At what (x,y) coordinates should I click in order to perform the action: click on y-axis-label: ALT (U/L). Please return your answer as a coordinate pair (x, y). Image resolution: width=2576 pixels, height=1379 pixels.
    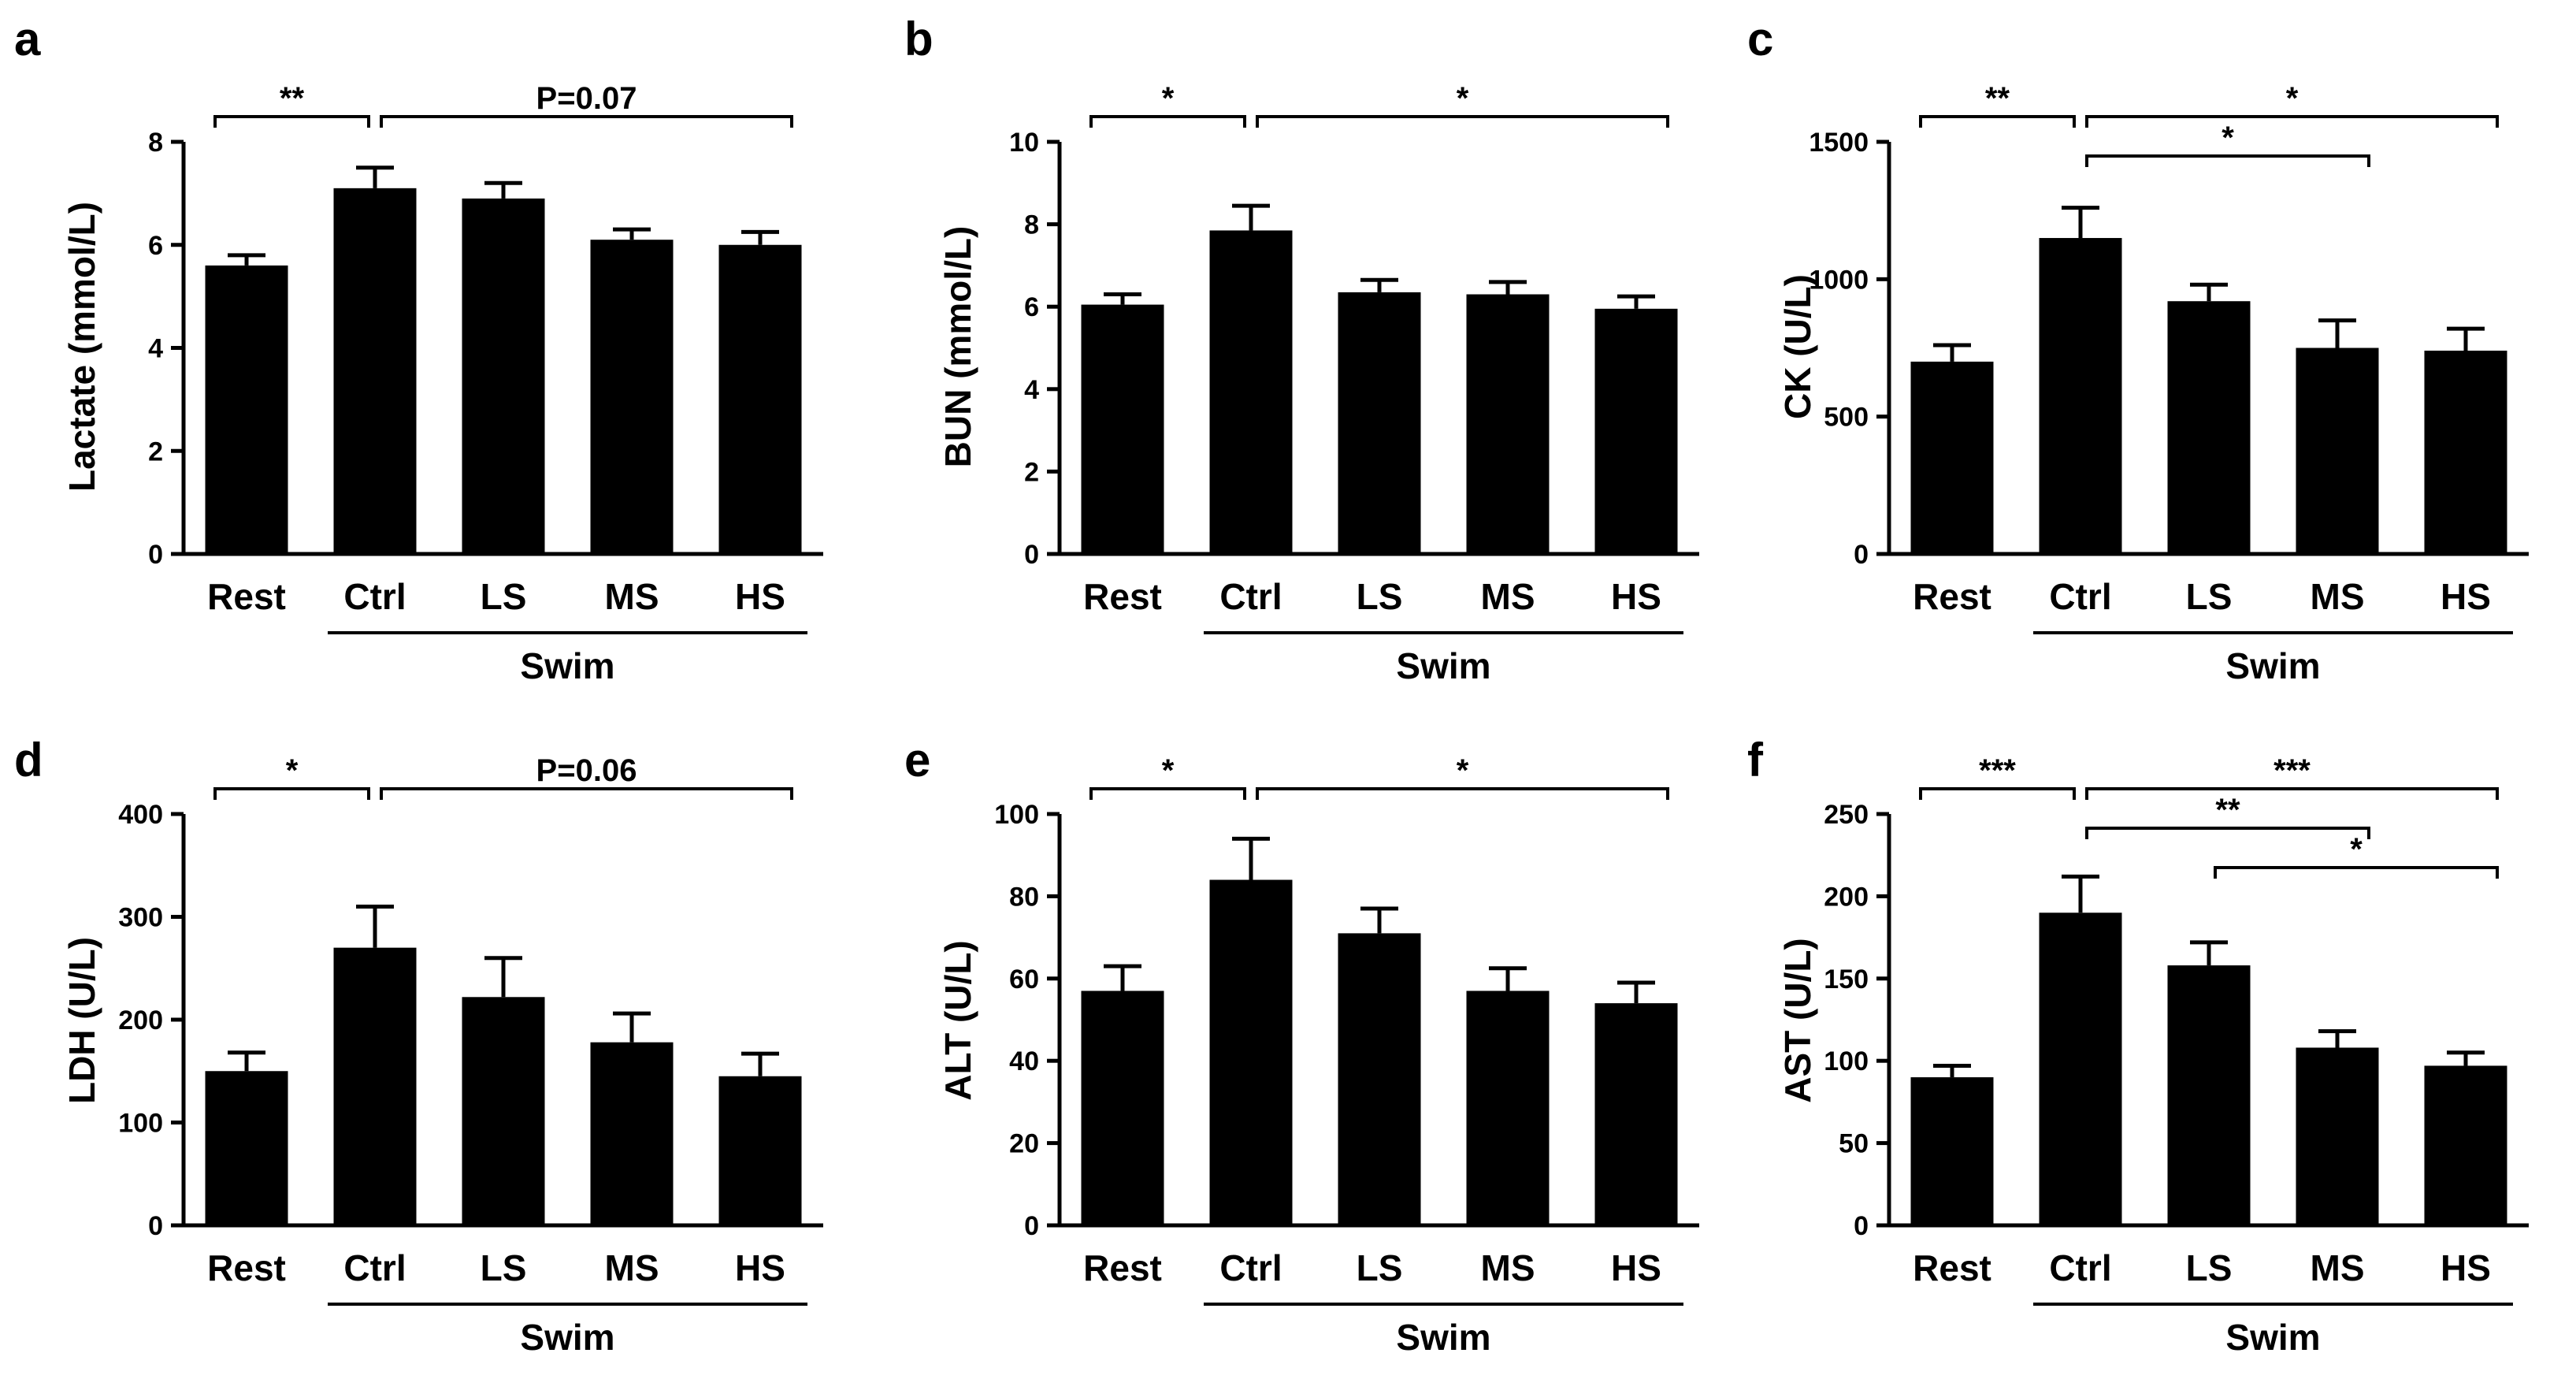
    Looking at the image, I should click on (957, 1020).